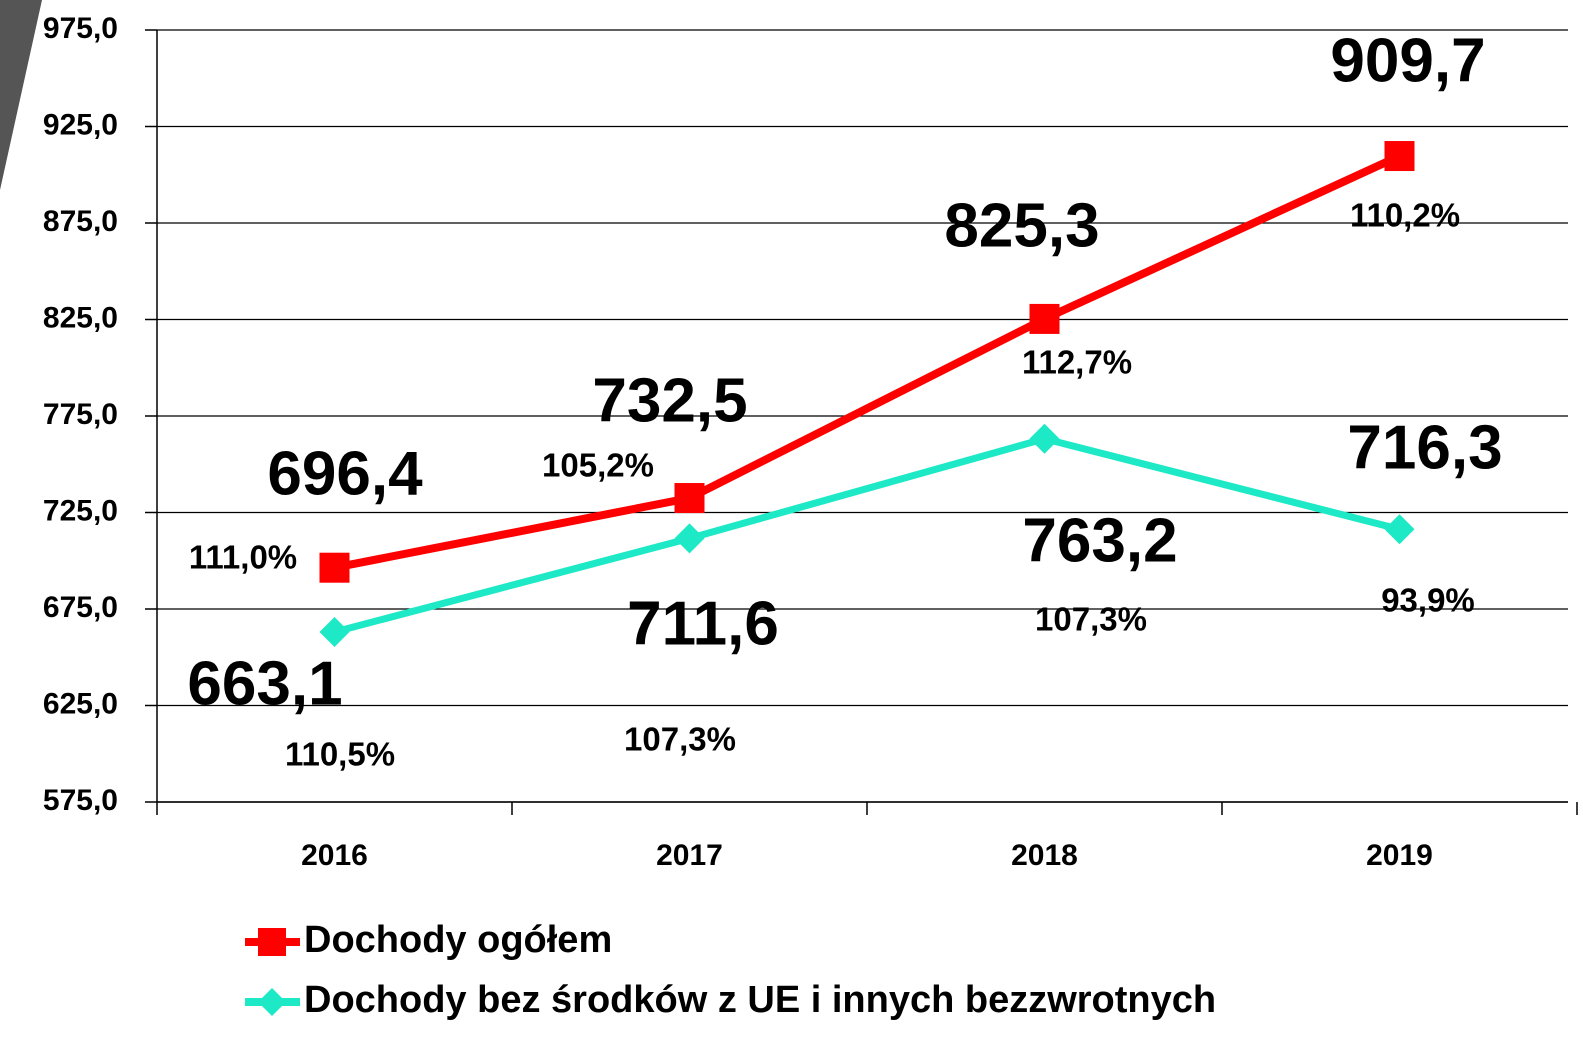 Image resolution: width=1583 pixels, height=1039 pixels. I want to click on legend-label: Dochody ogółem, so click(458, 940).